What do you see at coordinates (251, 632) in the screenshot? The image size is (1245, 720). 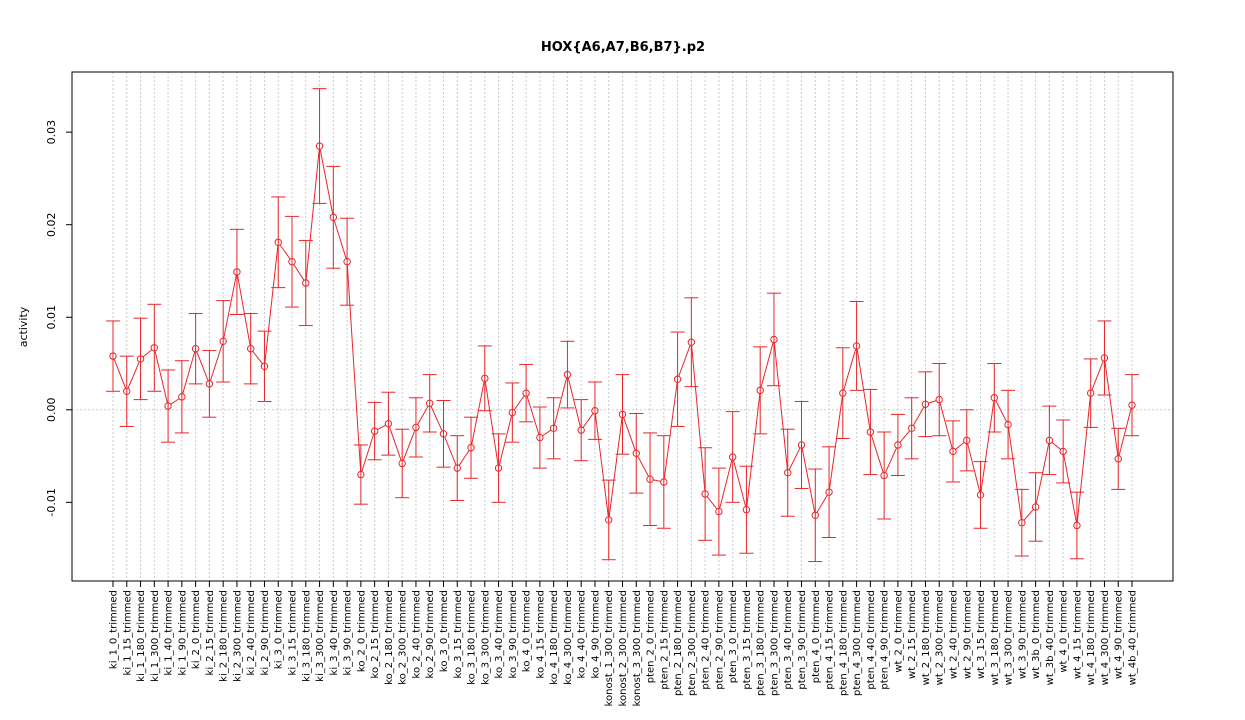 I see `x-tick-label: ki_2_40_trimmed` at bounding box center [251, 632].